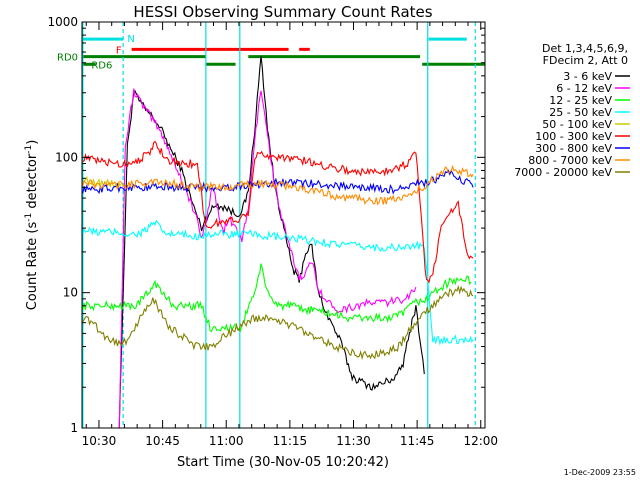 The image size is (640, 480). Describe the element at coordinates (74, 428) in the screenshot. I see `y-tick-label: 1` at that location.